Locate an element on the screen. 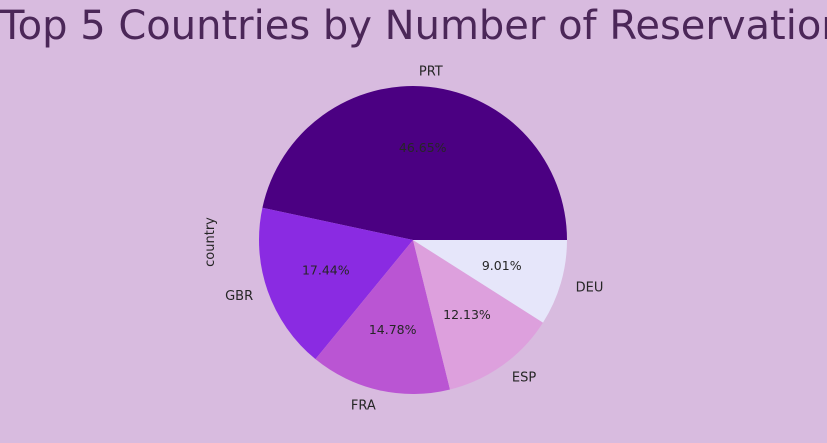  pie-pct-label-fra: 14.78% is located at coordinates (393, 329).